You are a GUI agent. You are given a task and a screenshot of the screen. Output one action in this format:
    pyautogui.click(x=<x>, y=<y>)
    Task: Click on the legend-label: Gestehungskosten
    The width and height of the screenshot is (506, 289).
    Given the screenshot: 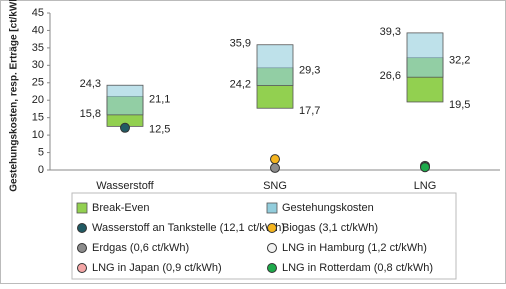 What is the action you would take?
    pyautogui.click(x=328, y=208)
    